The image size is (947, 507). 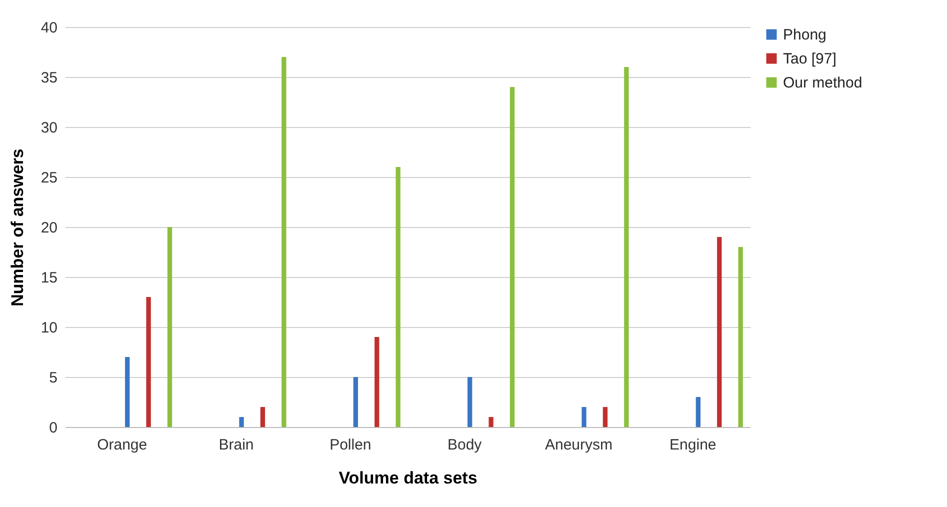 I want to click on legend-label: Our method, so click(x=822, y=83).